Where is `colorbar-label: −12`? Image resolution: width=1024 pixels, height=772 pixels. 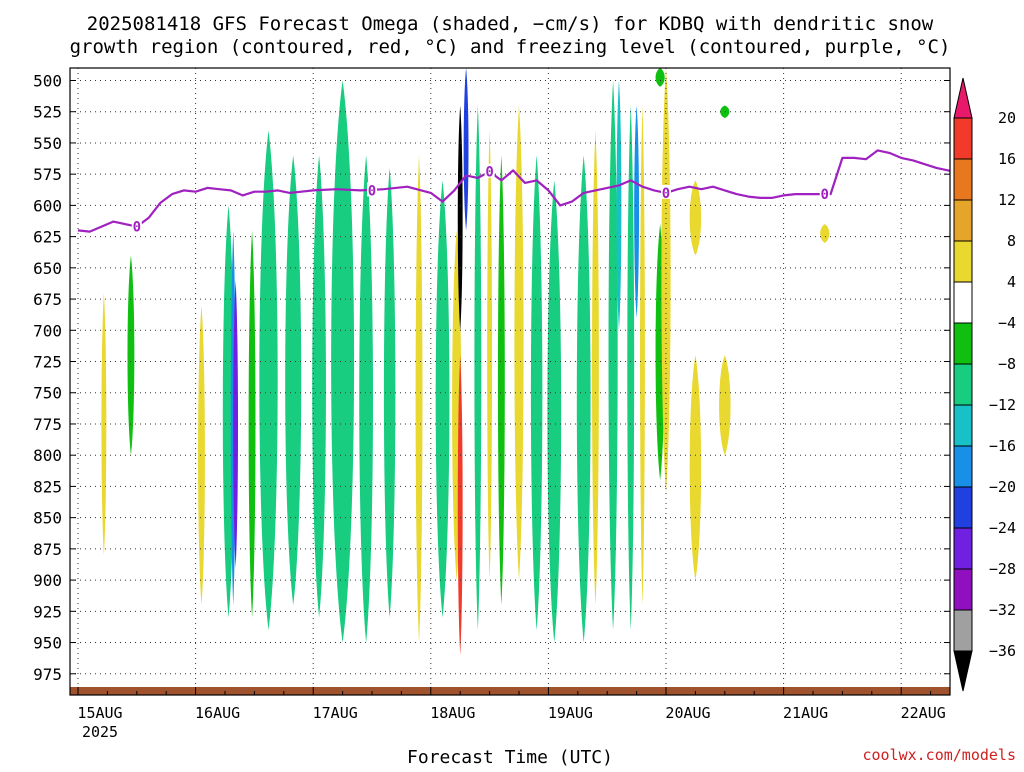 colorbar-label: −12 is located at coordinates (1002, 405).